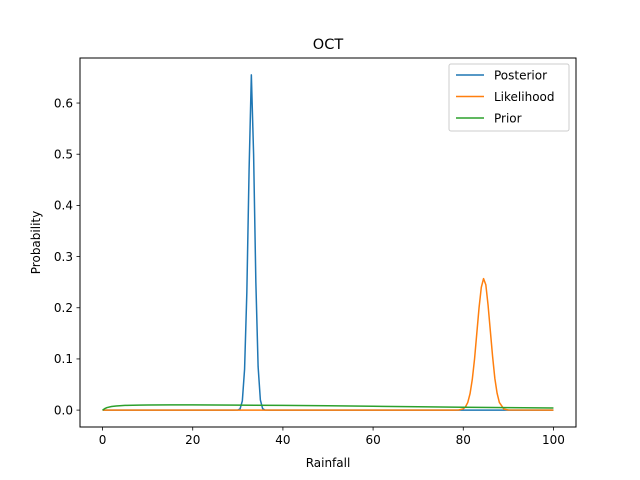  What do you see at coordinates (63, 206) in the screenshot?
I see `y-tick-label: 0.4` at bounding box center [63, 206].